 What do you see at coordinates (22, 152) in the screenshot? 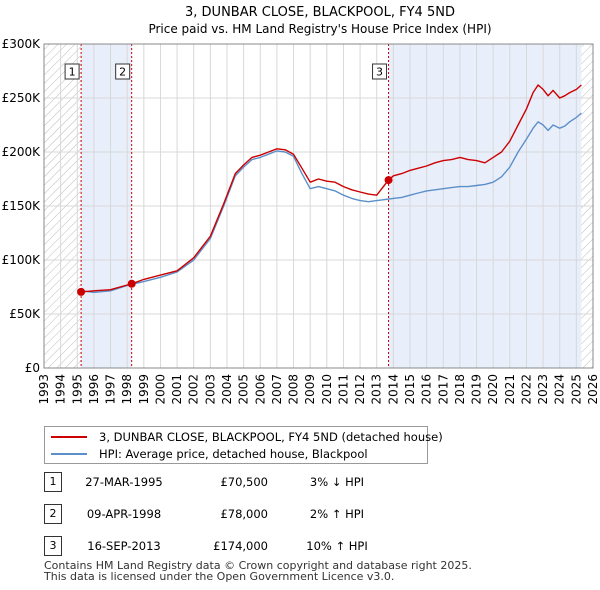
I see `y-tick-label: £200K` at bounding box center [22, 152].